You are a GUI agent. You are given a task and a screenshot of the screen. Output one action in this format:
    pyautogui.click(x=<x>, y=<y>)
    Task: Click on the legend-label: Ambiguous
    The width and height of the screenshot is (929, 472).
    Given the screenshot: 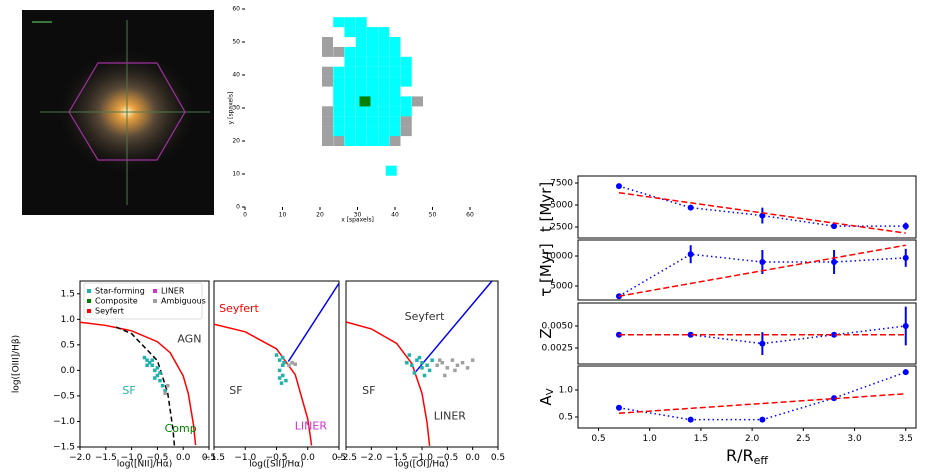 What is the action you would take?
    pyautogui.click(x=183, y=301)
    